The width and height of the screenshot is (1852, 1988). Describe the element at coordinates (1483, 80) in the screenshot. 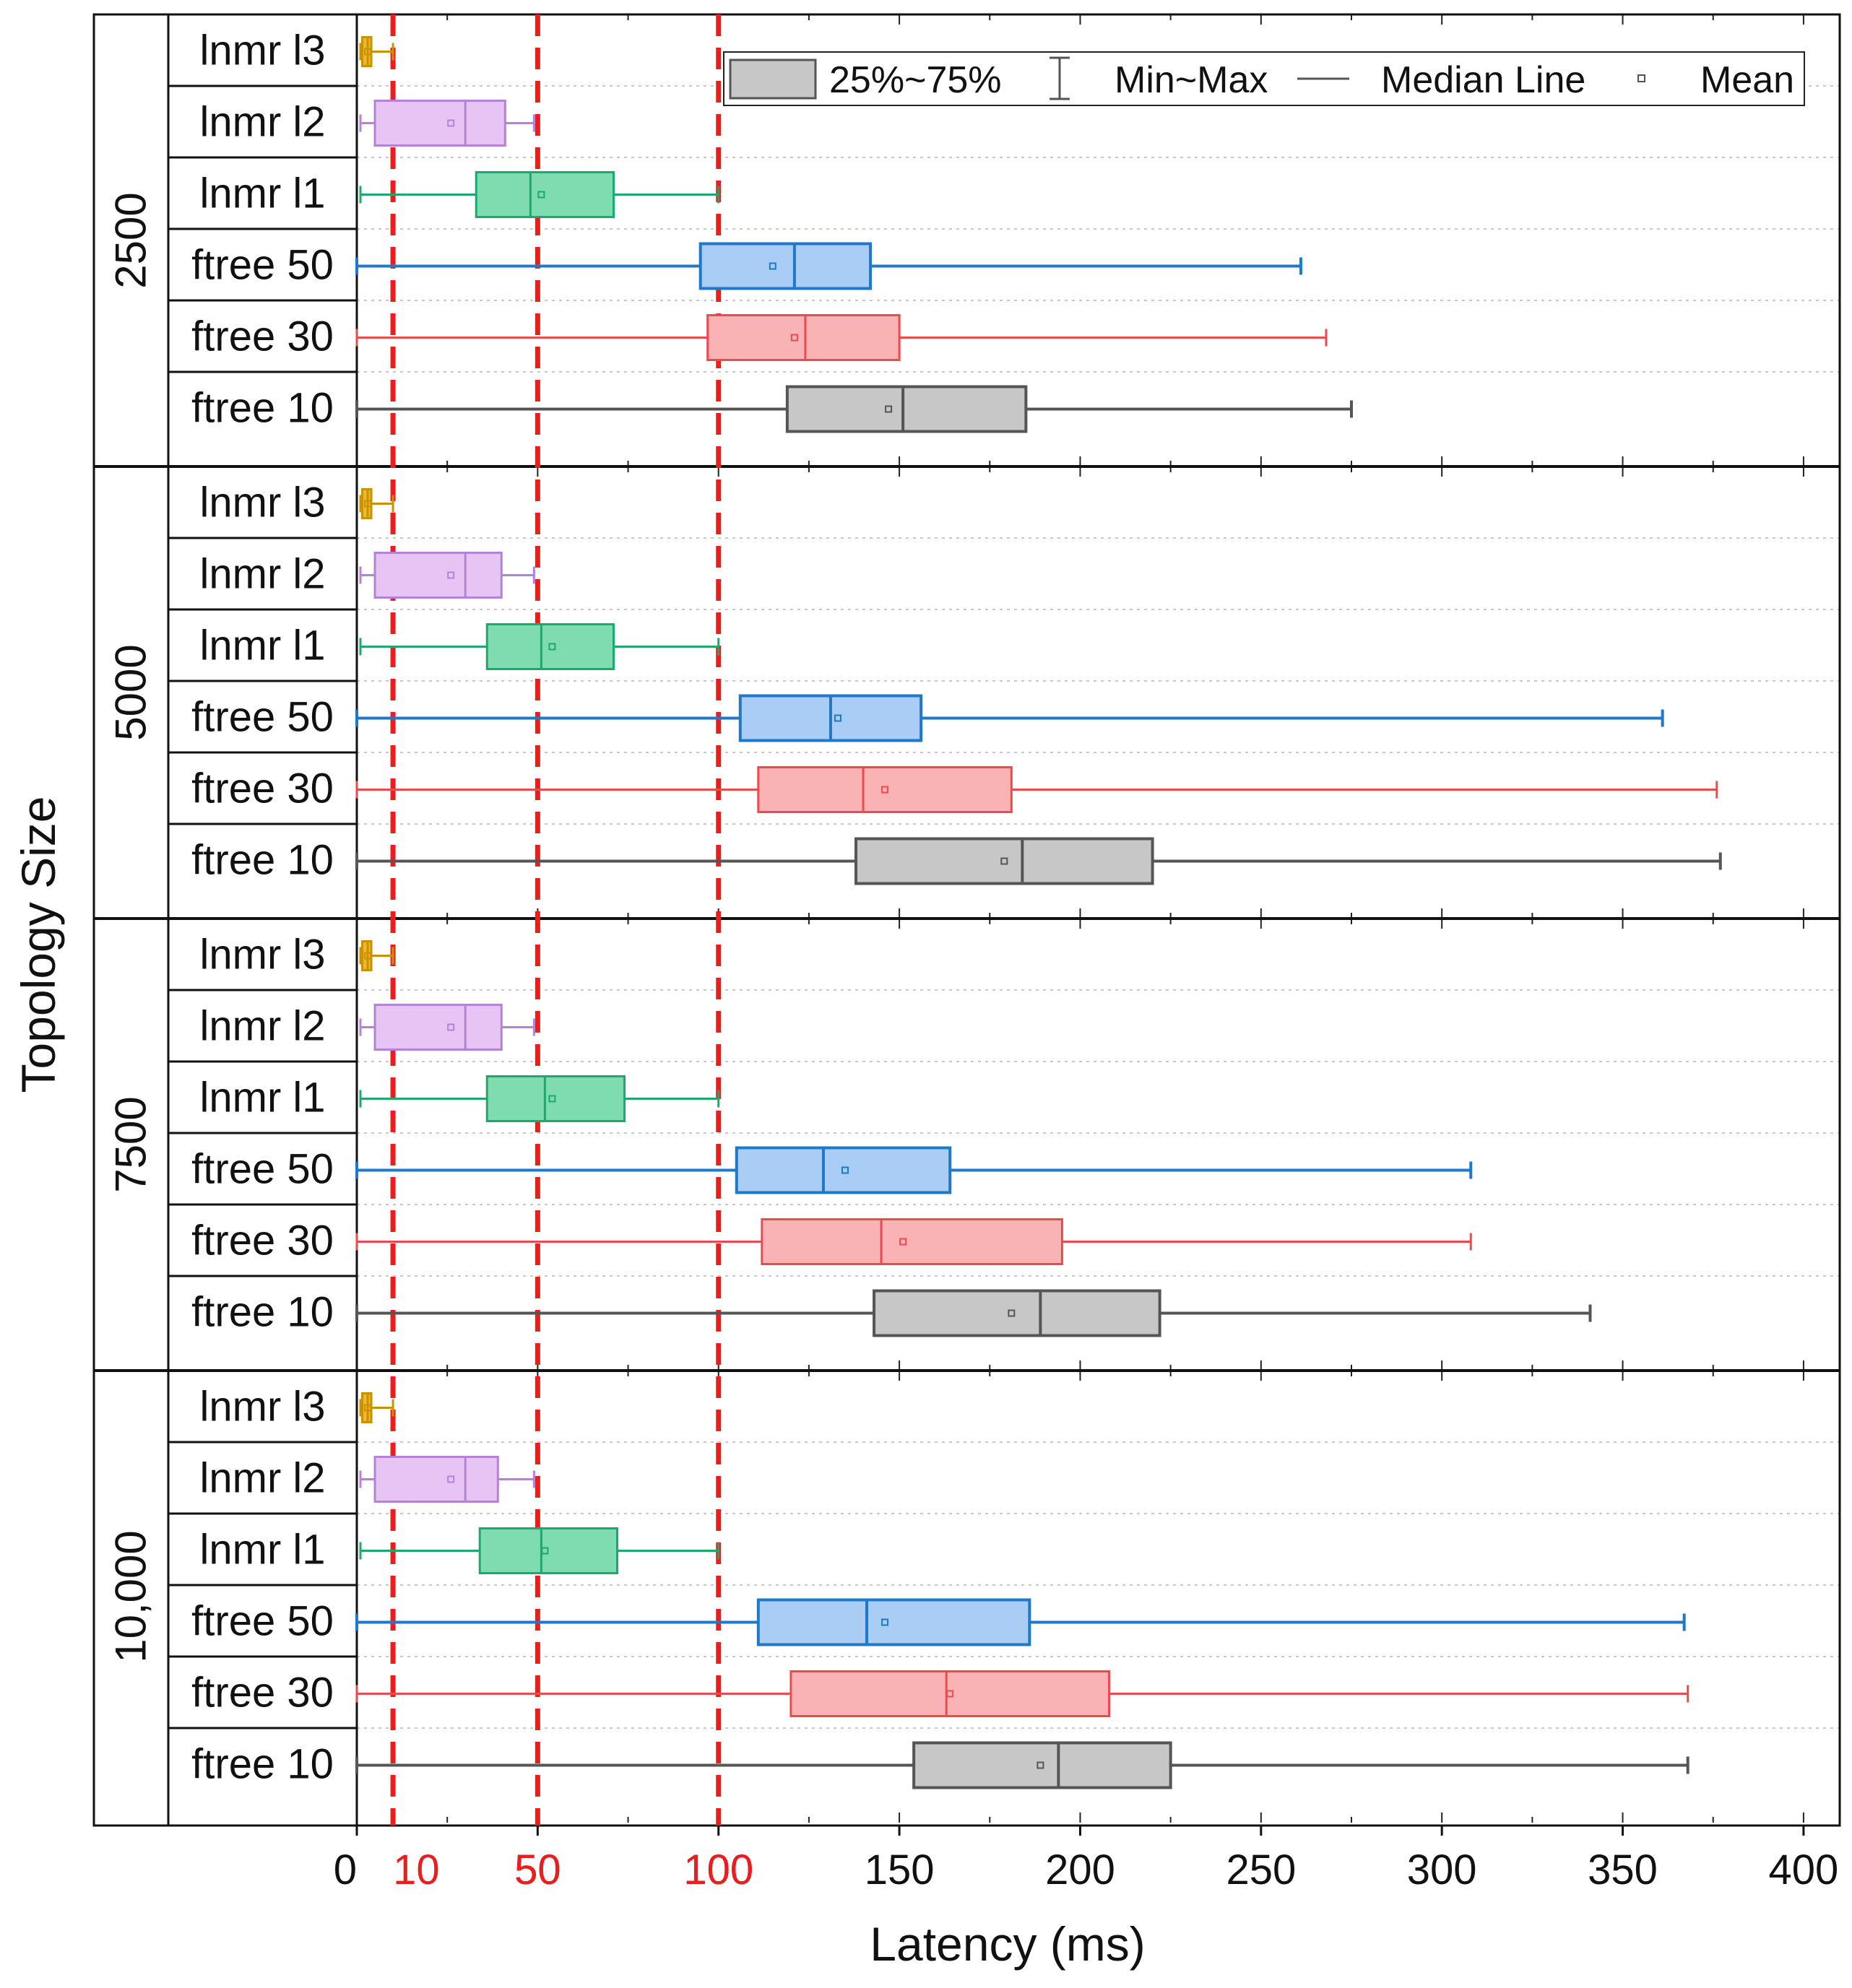

I see `legend-median-label: Median Line` at that location.